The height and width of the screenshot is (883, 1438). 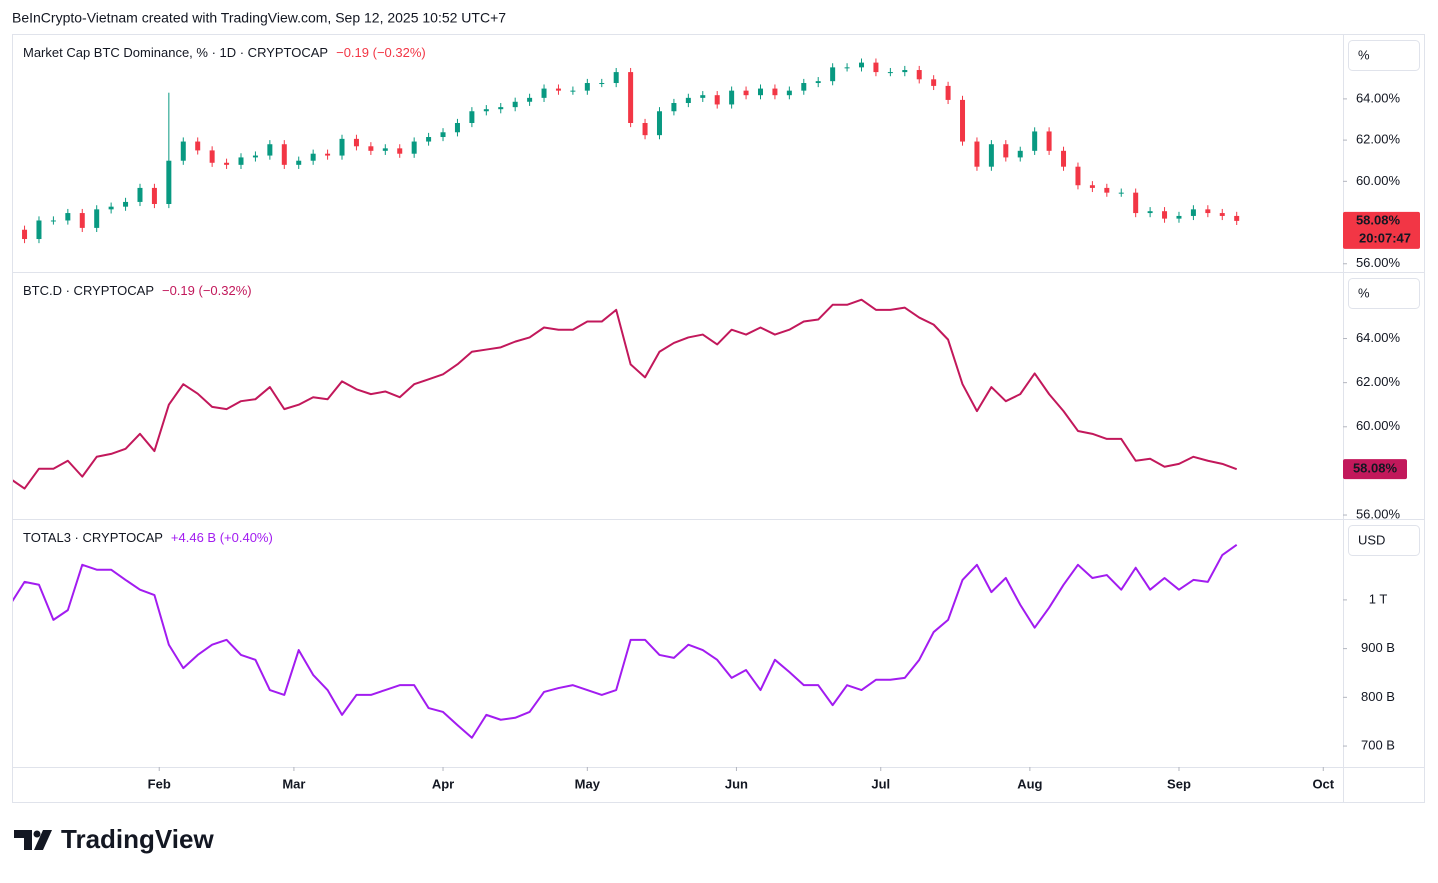 What do you see at coordinates (114, 839) in the screenshot?
I see `tradingview-logo: TradingView` at bounding box center [114, 839].